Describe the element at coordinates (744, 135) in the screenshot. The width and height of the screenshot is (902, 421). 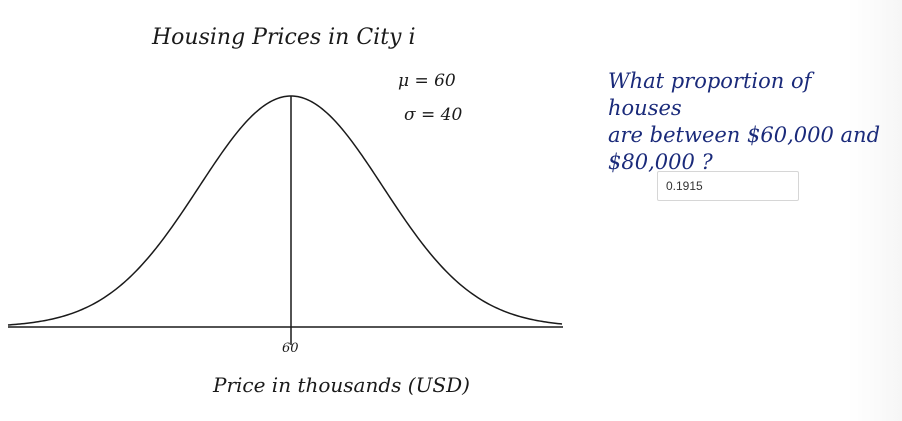
I see `question-line-2: are between $60,000 and` at that location.